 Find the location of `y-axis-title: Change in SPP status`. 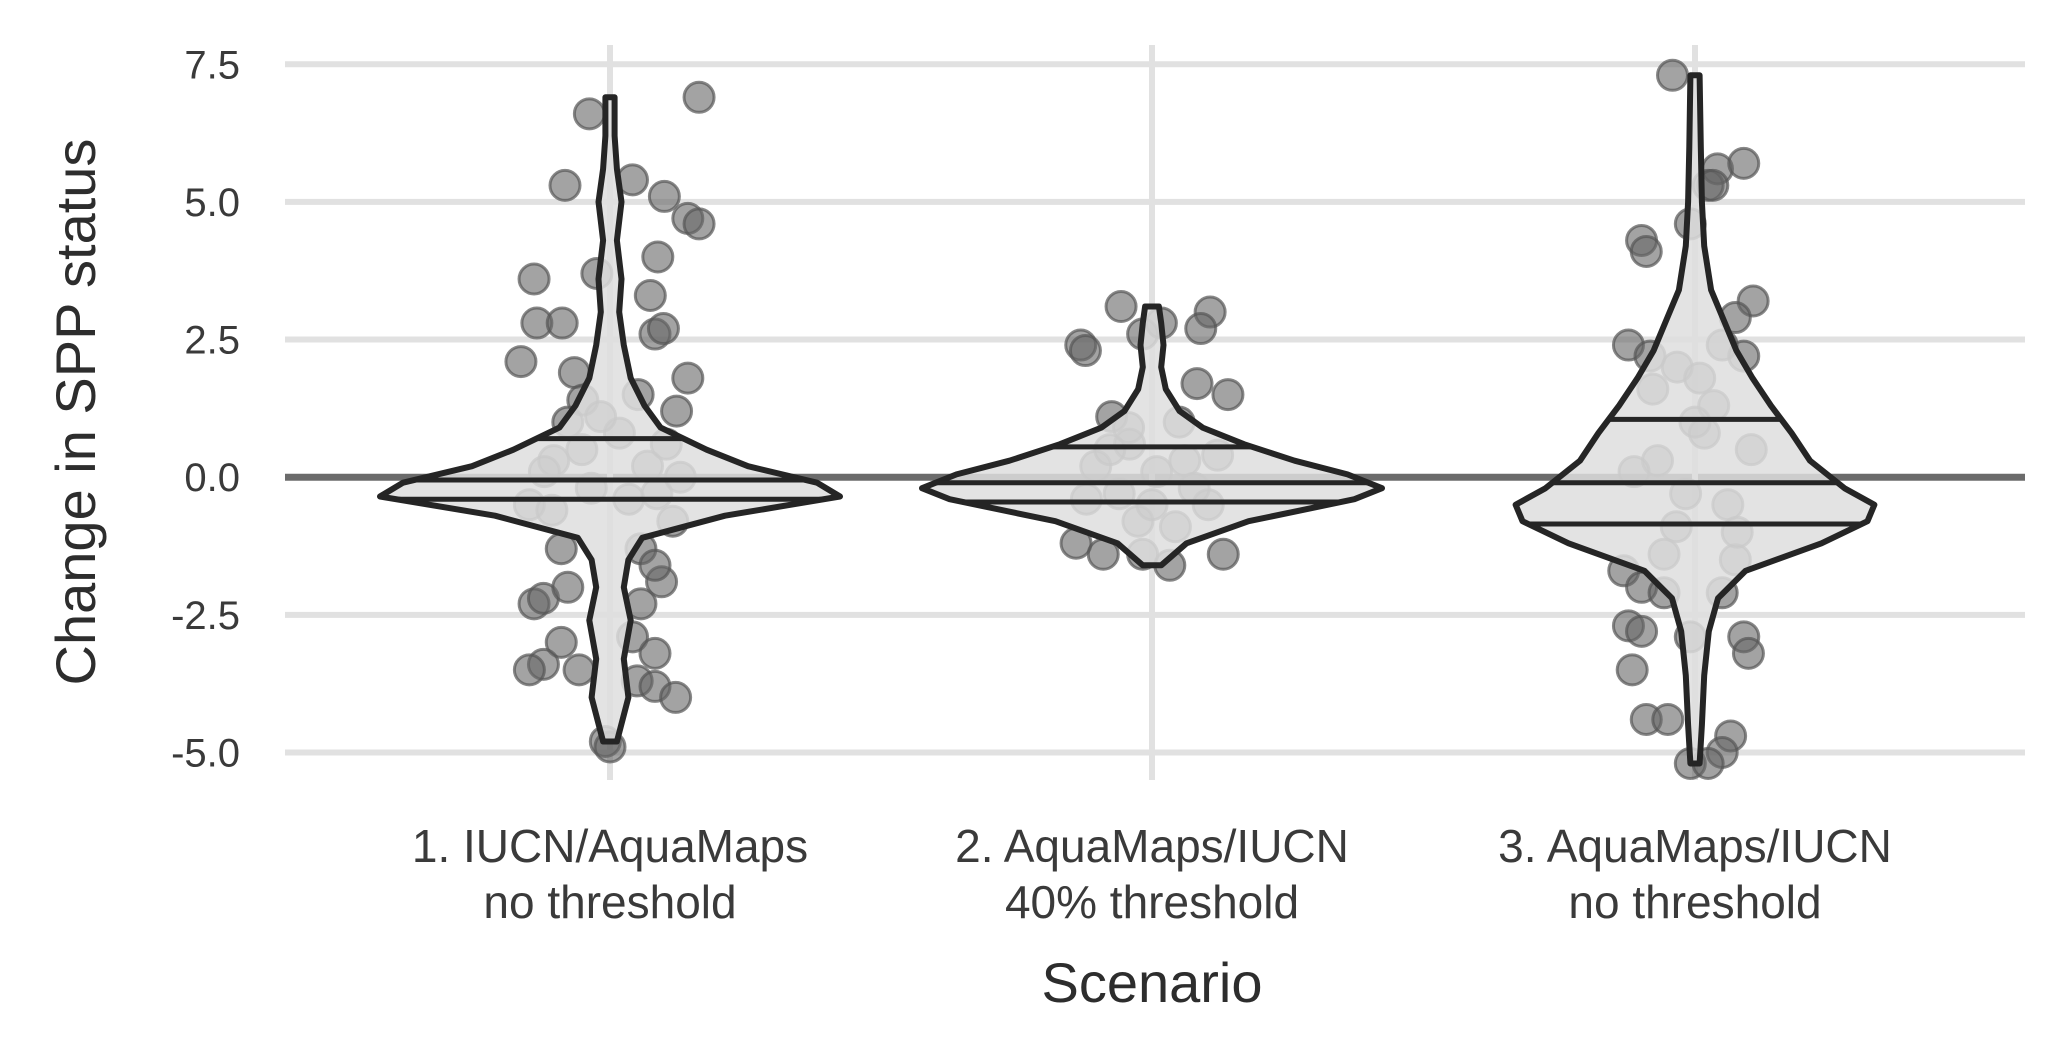

y-axis-title: Change in SPP status is located at coordinates (75, 412).